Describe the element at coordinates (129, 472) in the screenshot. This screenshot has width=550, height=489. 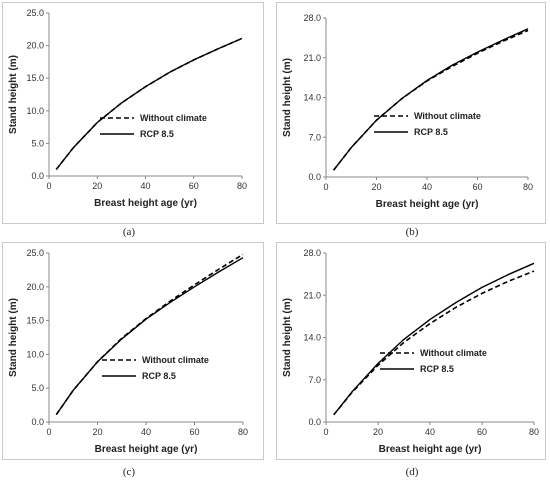
I see `panel-caption-c: (c)` at that location.